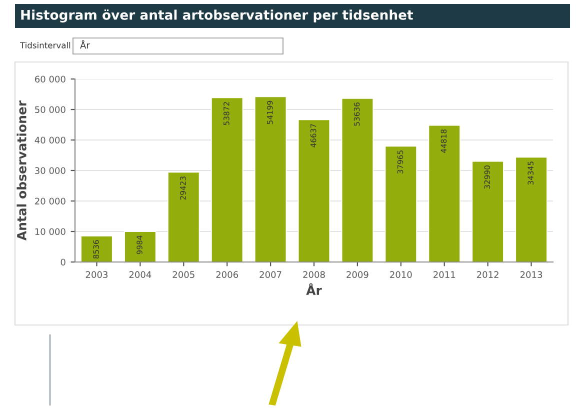  I want to click on chart-title: Histogram över antal artobservationer per tidsenhet, so click(217, 16).